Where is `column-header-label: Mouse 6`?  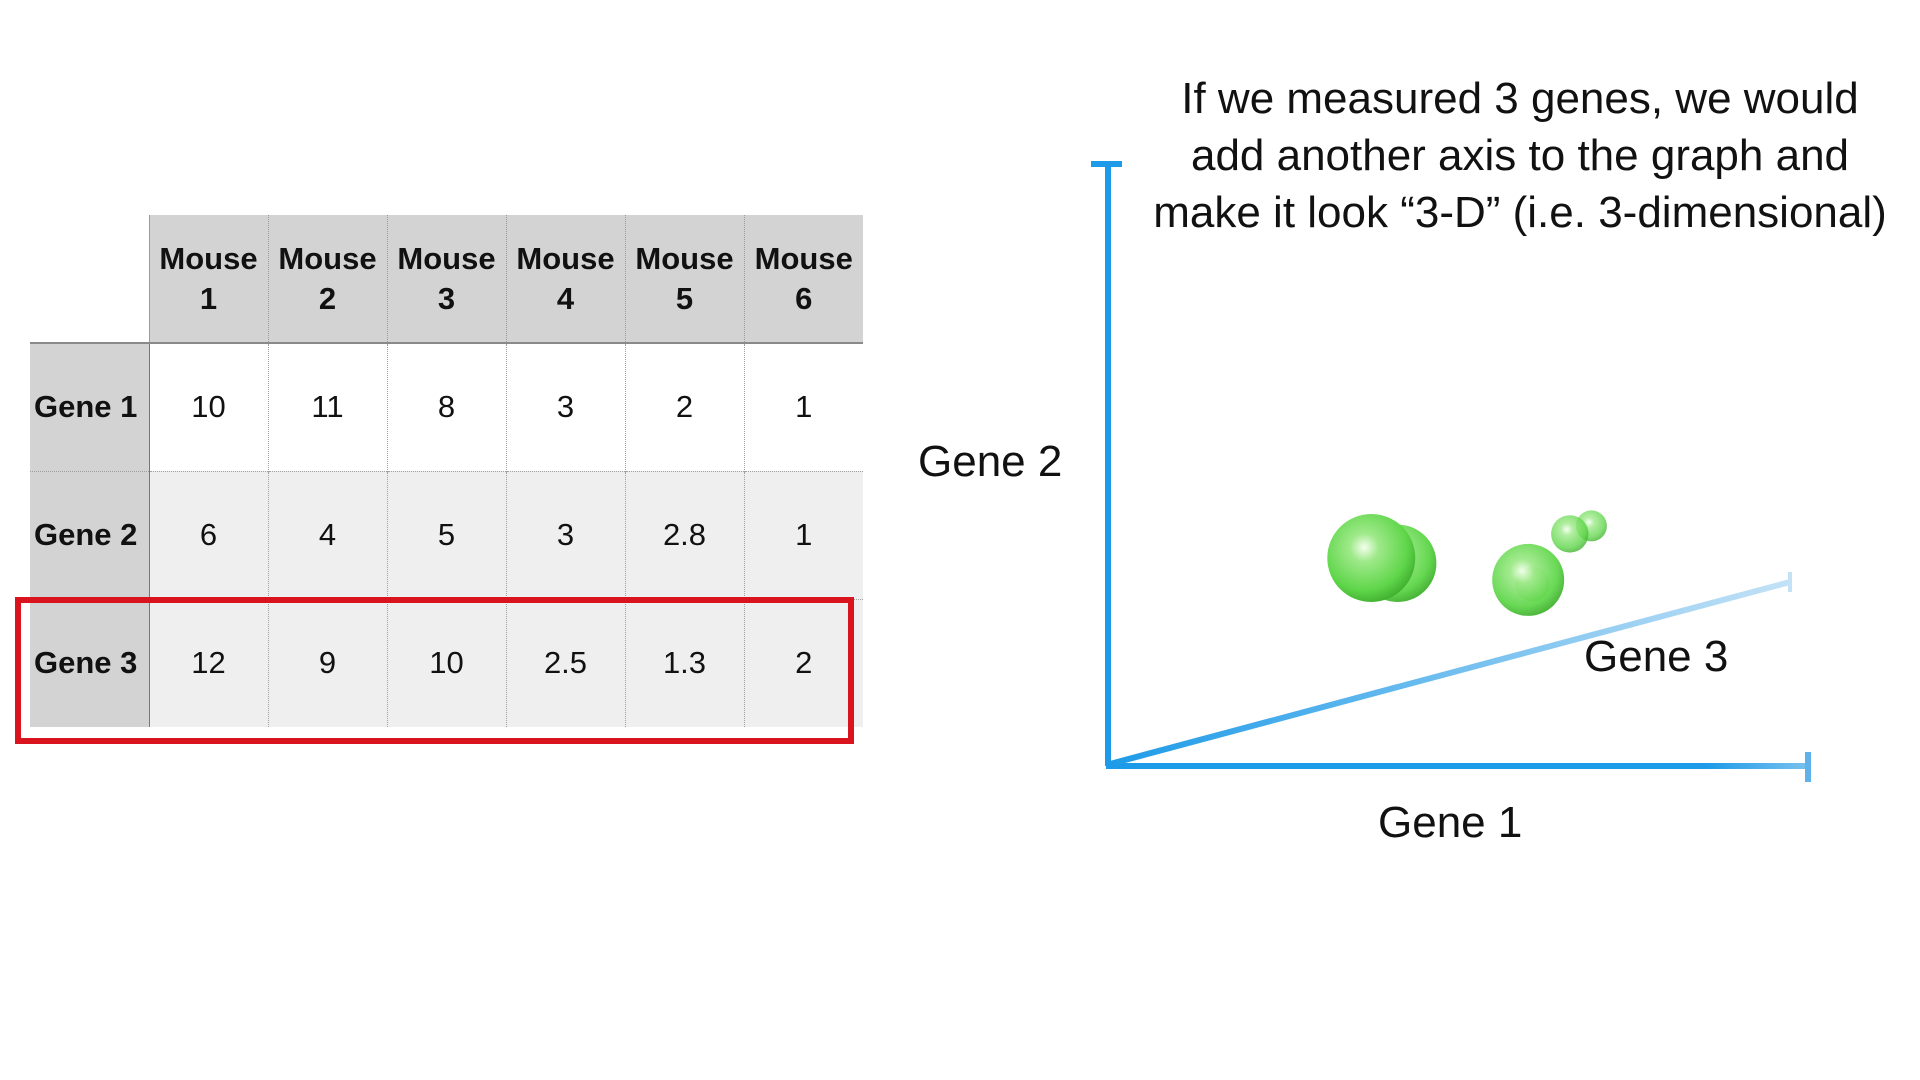
column-header-label: Mouse 6 is located at coordinates (803, 278).